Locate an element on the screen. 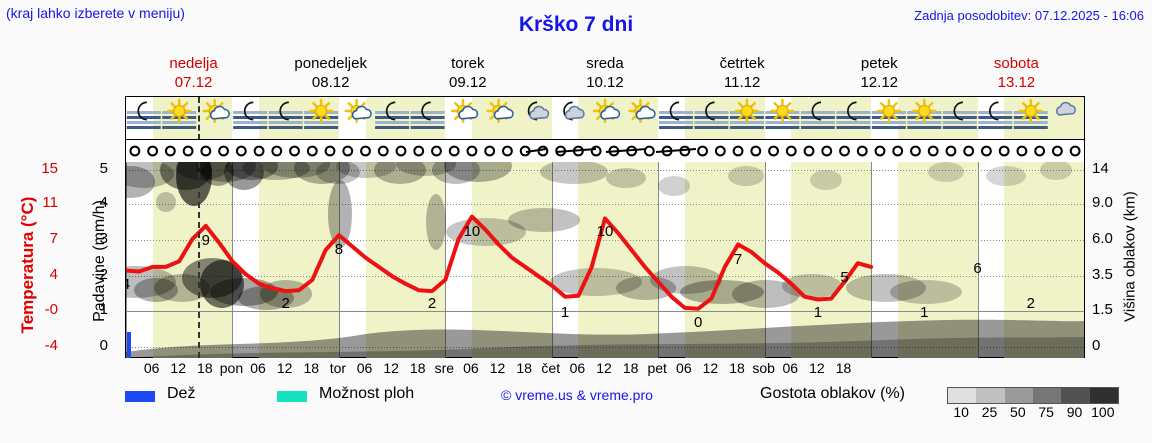 This screenshot has height=443, width=1152. day-name: torek is located at coordinates (468, 63).